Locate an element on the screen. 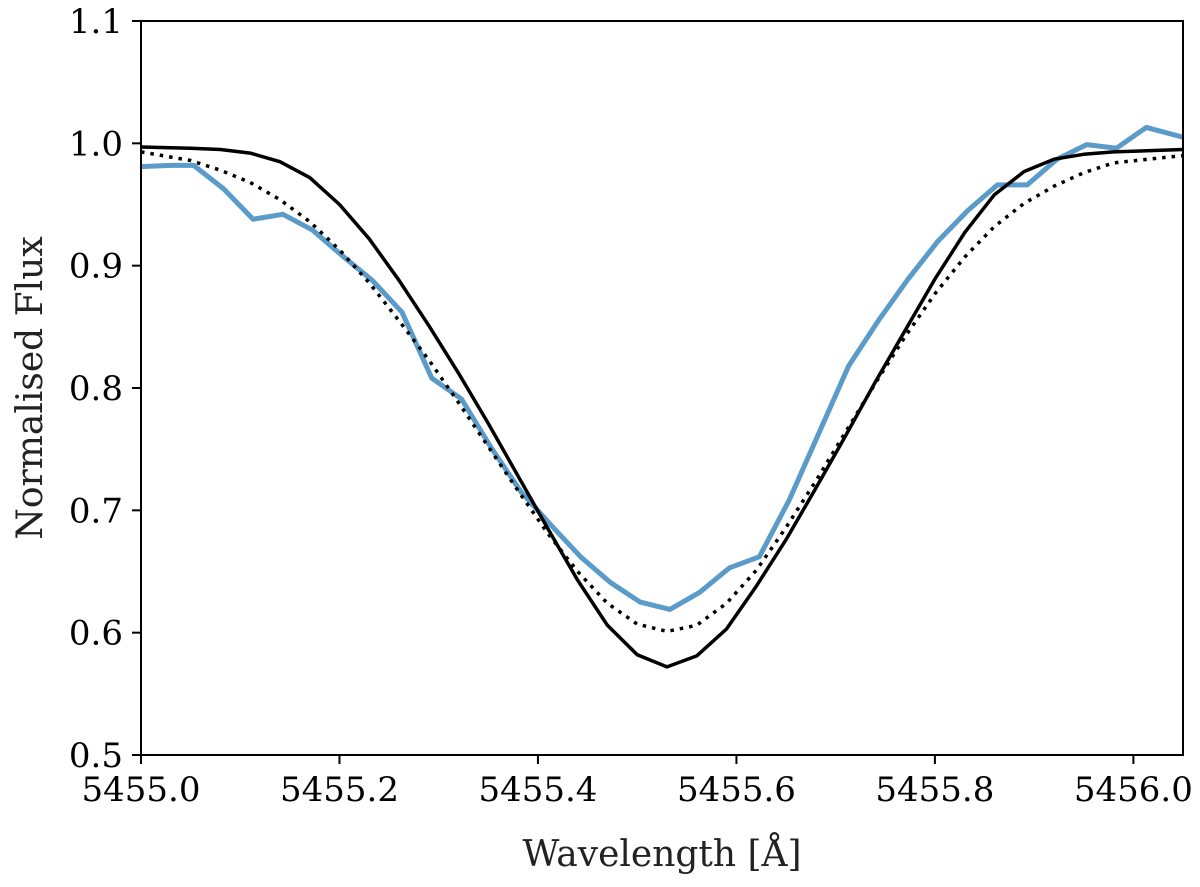 This screenshot has height=887, width=1200. x-tick-label: 5455.8 is located at coordinates (934, 790).